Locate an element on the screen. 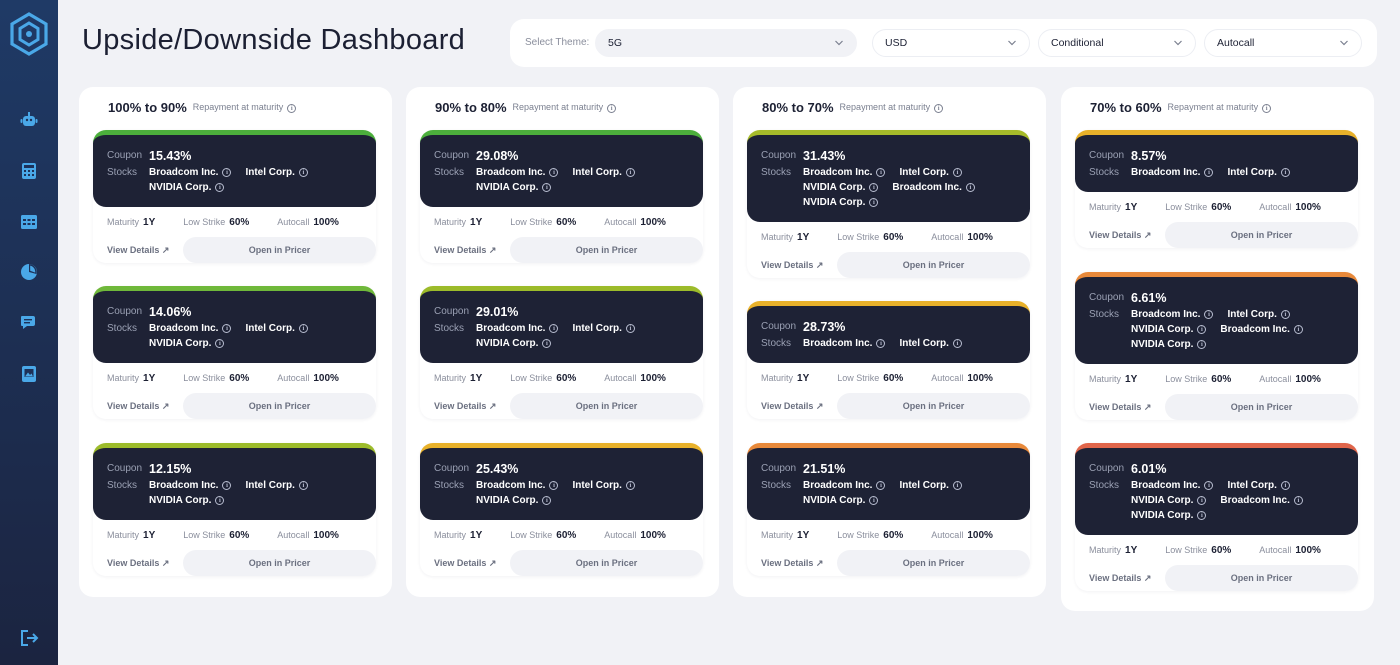  nav-pie-chart is located at coordinates (29, 272).